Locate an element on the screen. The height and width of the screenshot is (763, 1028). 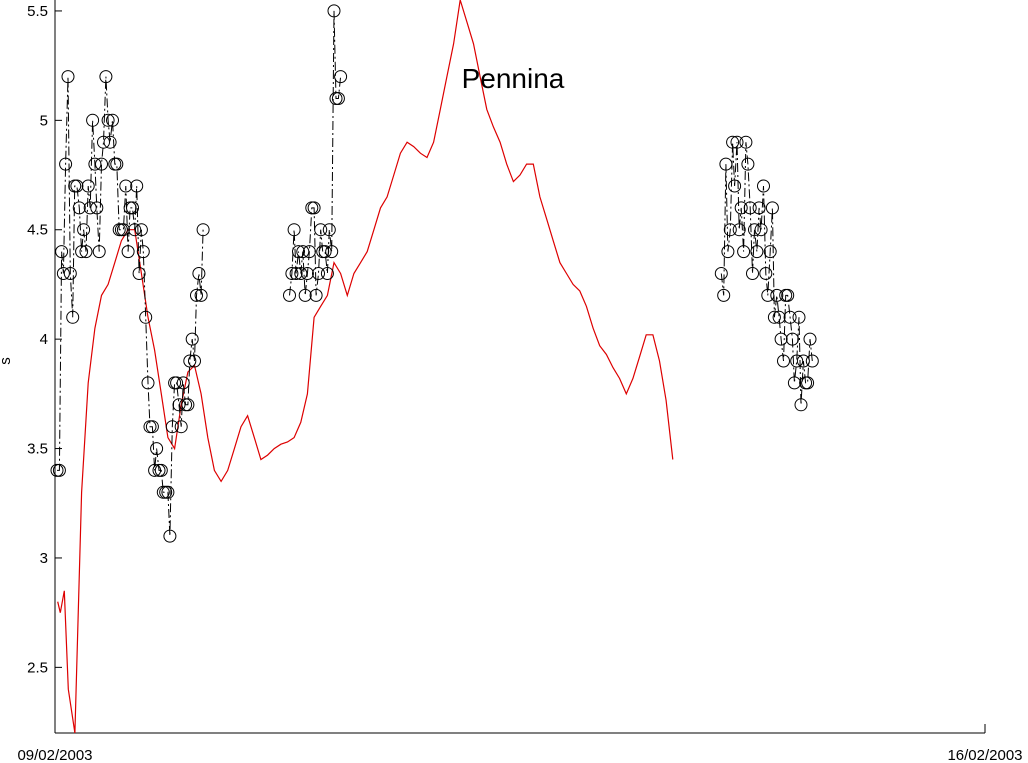
y-tick-label: 5.5 is located at coordinates (37, 11).